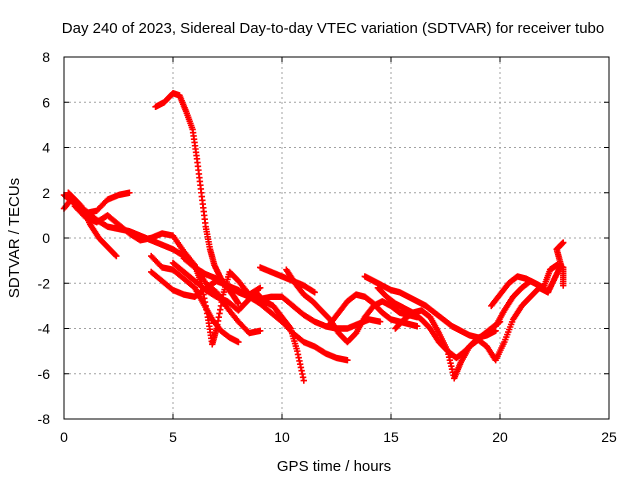  I want to click on y-tick-label: 0, so click(46, 238).